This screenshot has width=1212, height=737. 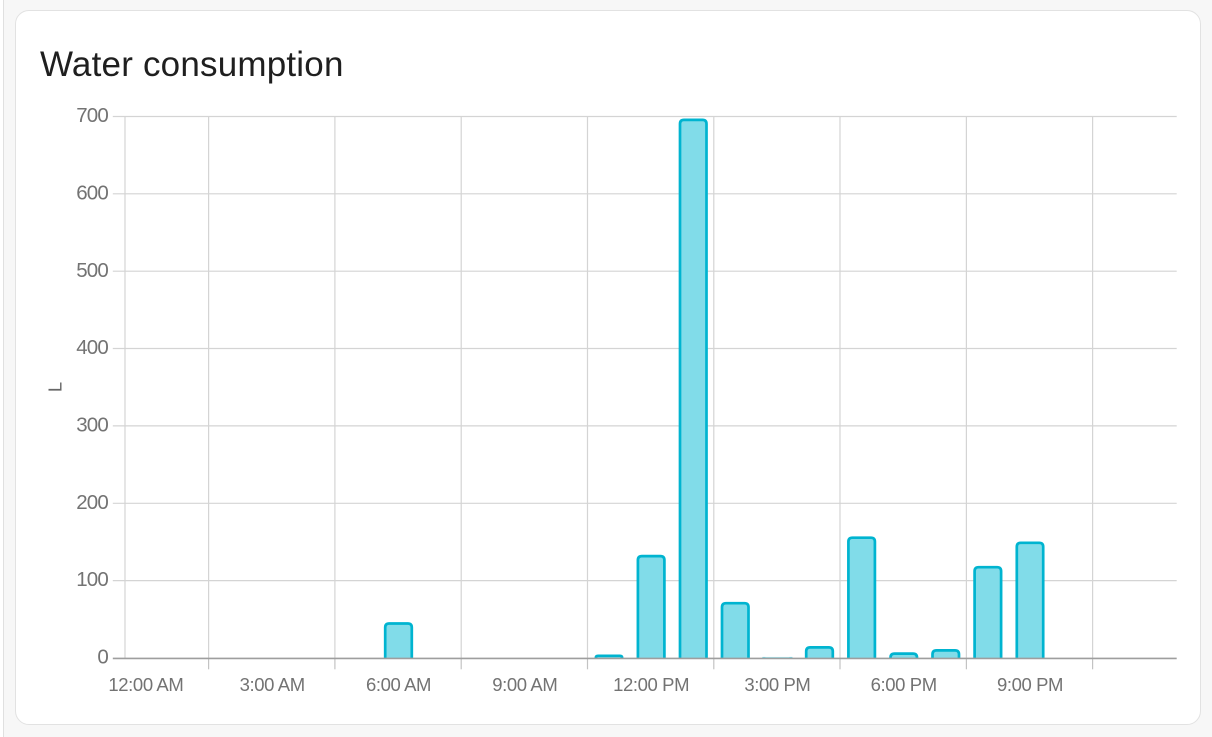 I want to click on svg-text: 300, so click(x=92, y=425).